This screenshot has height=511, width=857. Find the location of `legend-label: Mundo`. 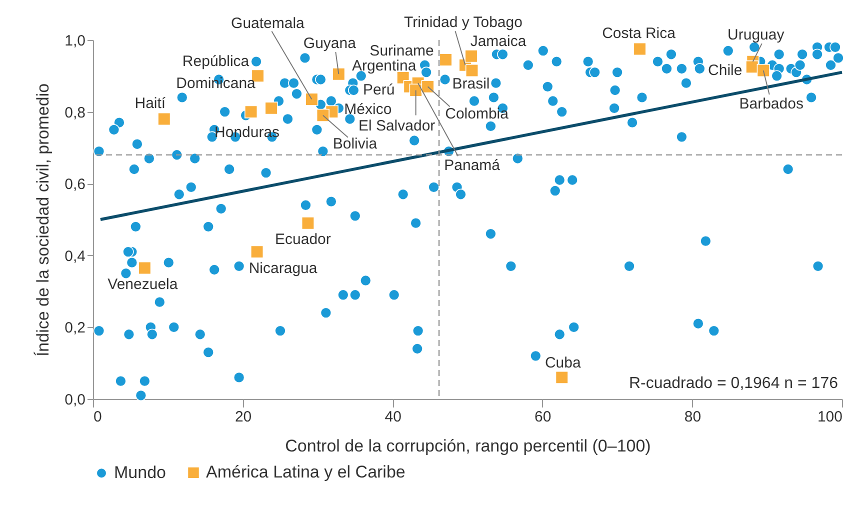

legend-label: Mundo is located at coordinates (140, 472).